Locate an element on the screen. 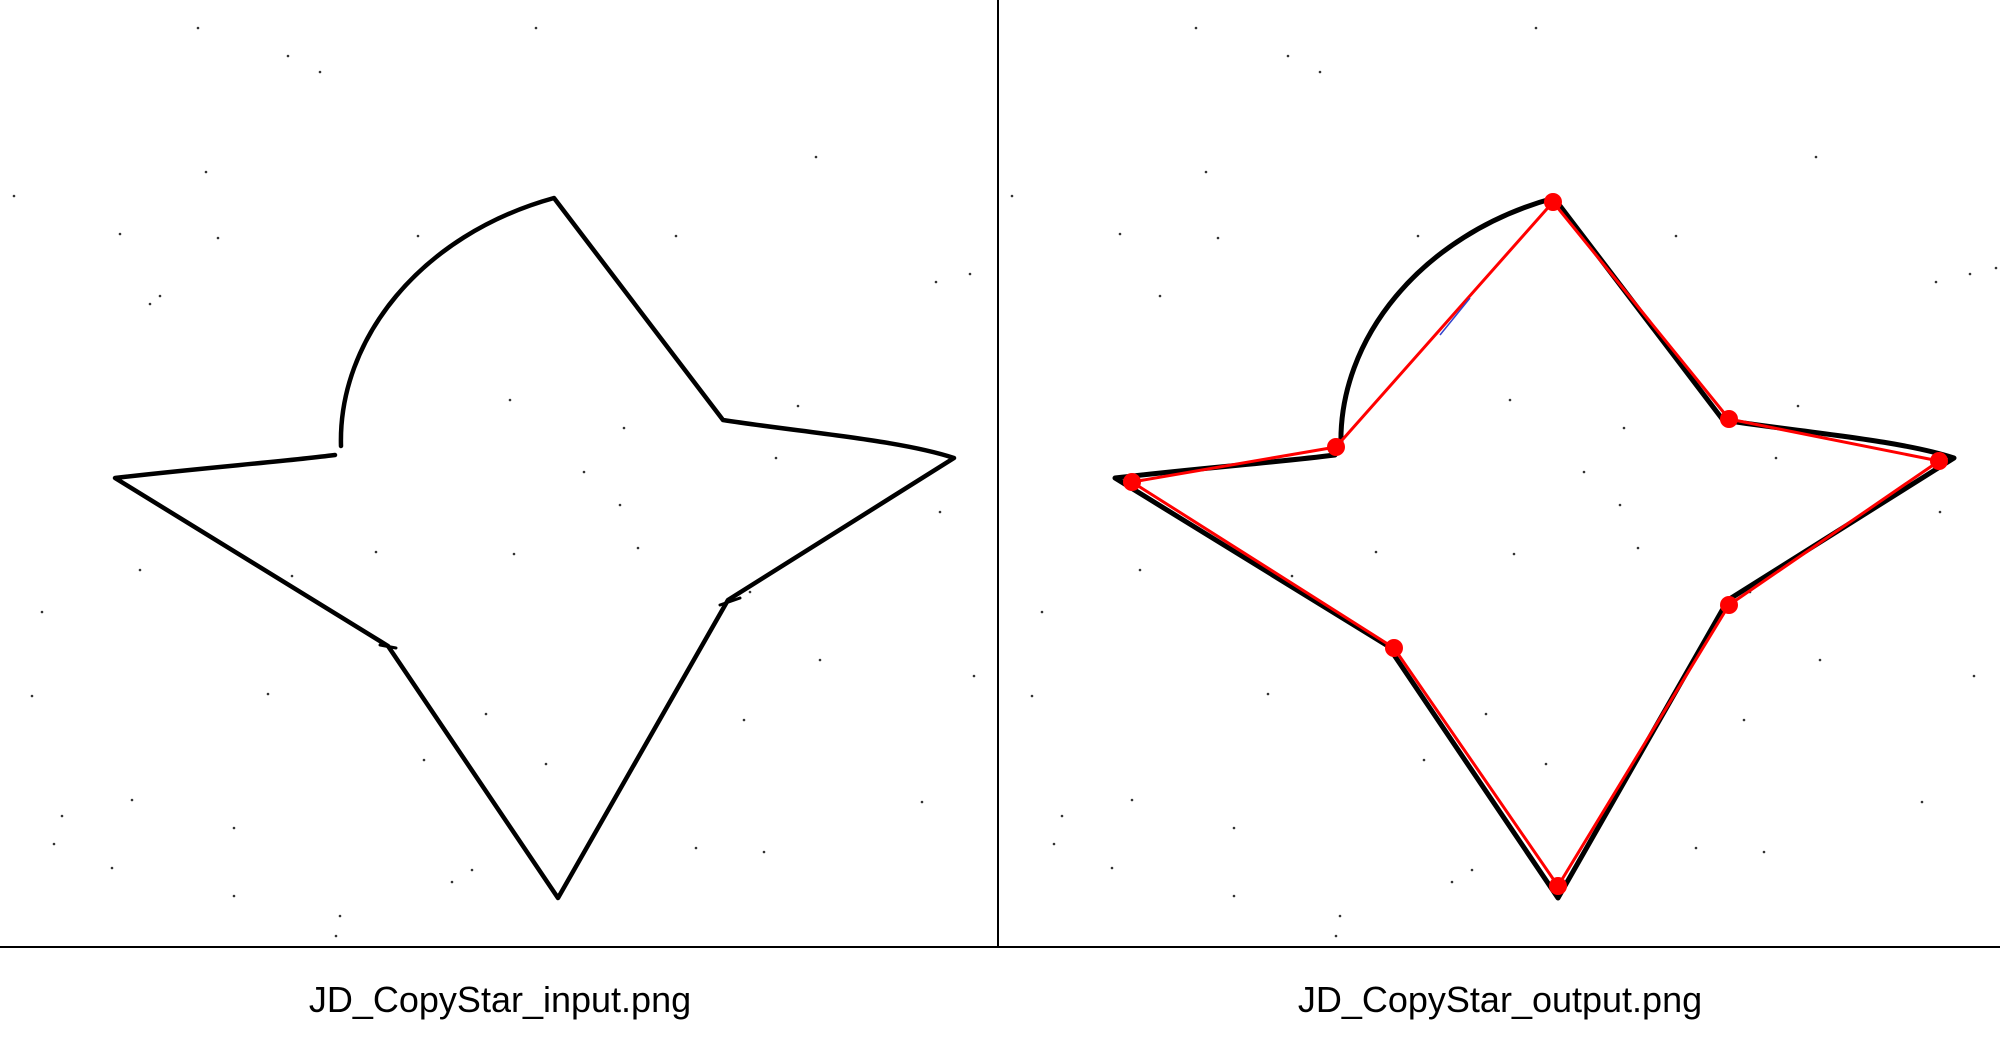  output-image-caption: JD_CopyStar_output.png is located at coordinates (1500, 999).